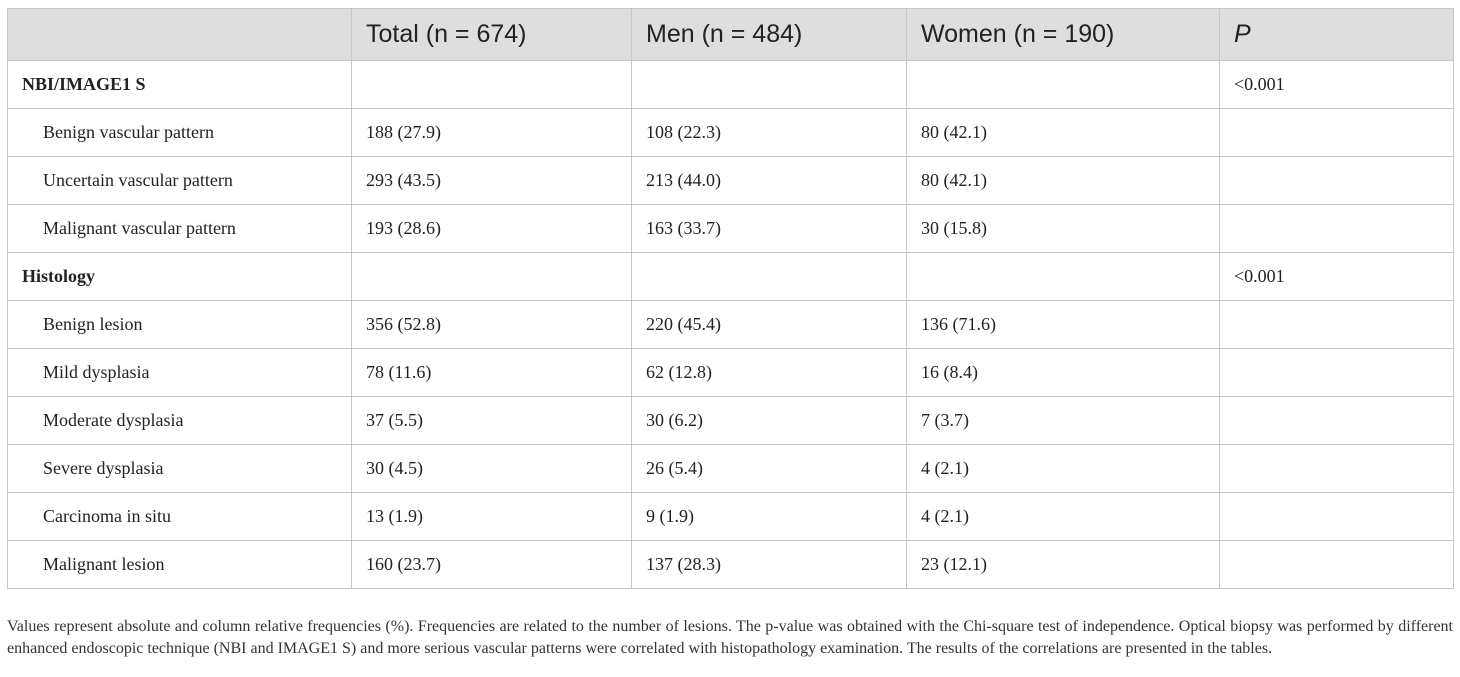 This screenshot has width=1460, height=677. Describe the element at coordinates (179, 276) in the screenshot. I see `section-title: Histology` at that location.